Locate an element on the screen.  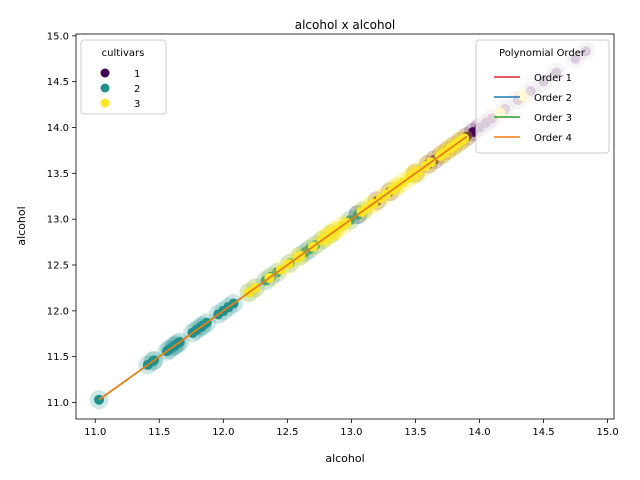
y-tick-label: 15.0 is located at coordinates (58, 36).